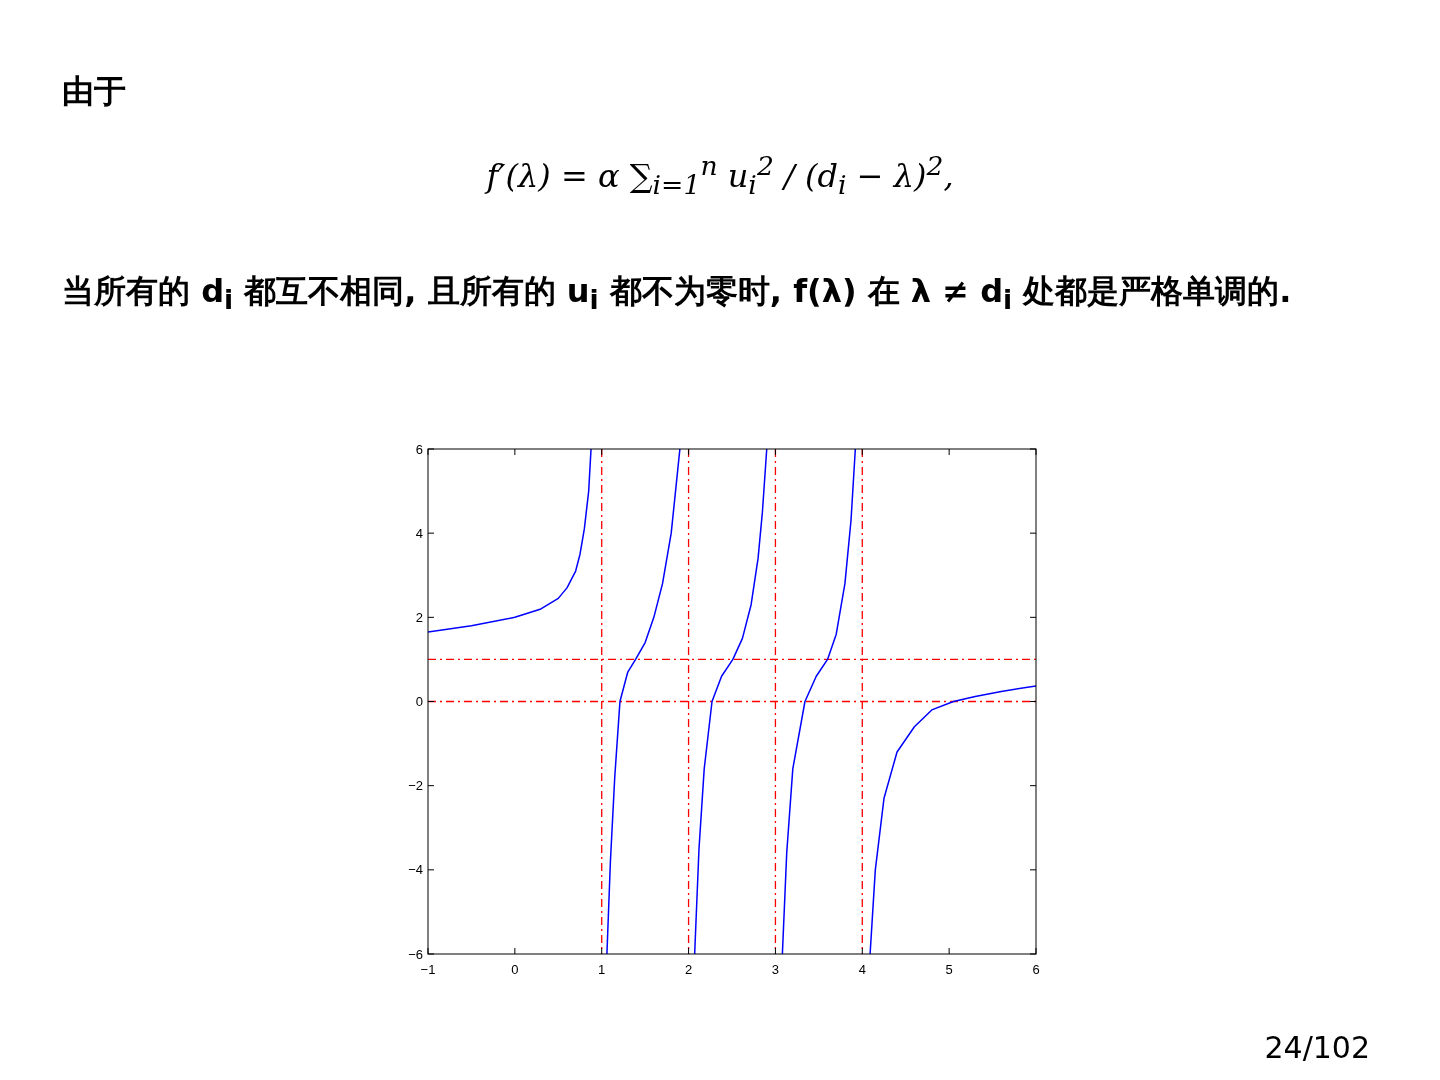 The image size is (1440, 1080). Describe the element at coordinates (949, 969) in the screenshot. I see `x-tick-label: 5` at that location.